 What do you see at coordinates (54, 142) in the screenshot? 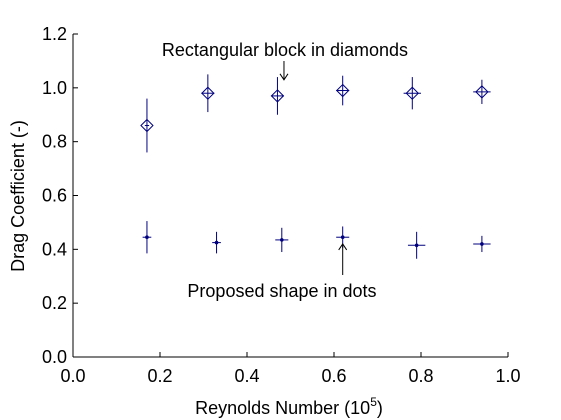
I see `y-tick-label: 0.8` at bounding box center [54, 142].